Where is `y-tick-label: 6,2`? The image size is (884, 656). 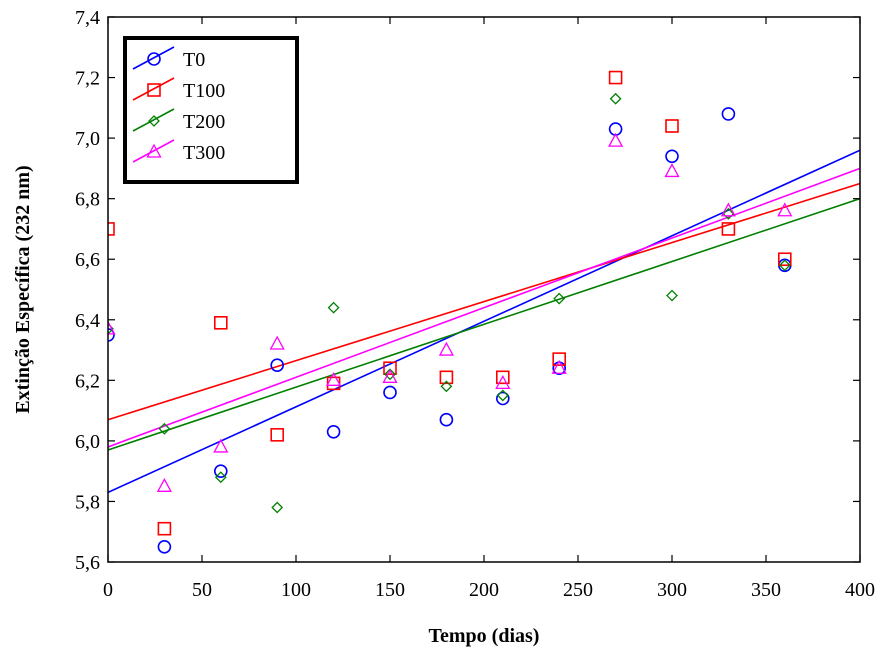 y-tick-label: 6,2 is located at coordinates (87, 381).